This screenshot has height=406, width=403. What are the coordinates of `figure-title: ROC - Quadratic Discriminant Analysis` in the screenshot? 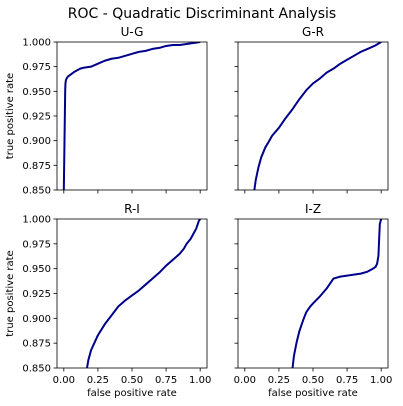 It's located at (202, 14).